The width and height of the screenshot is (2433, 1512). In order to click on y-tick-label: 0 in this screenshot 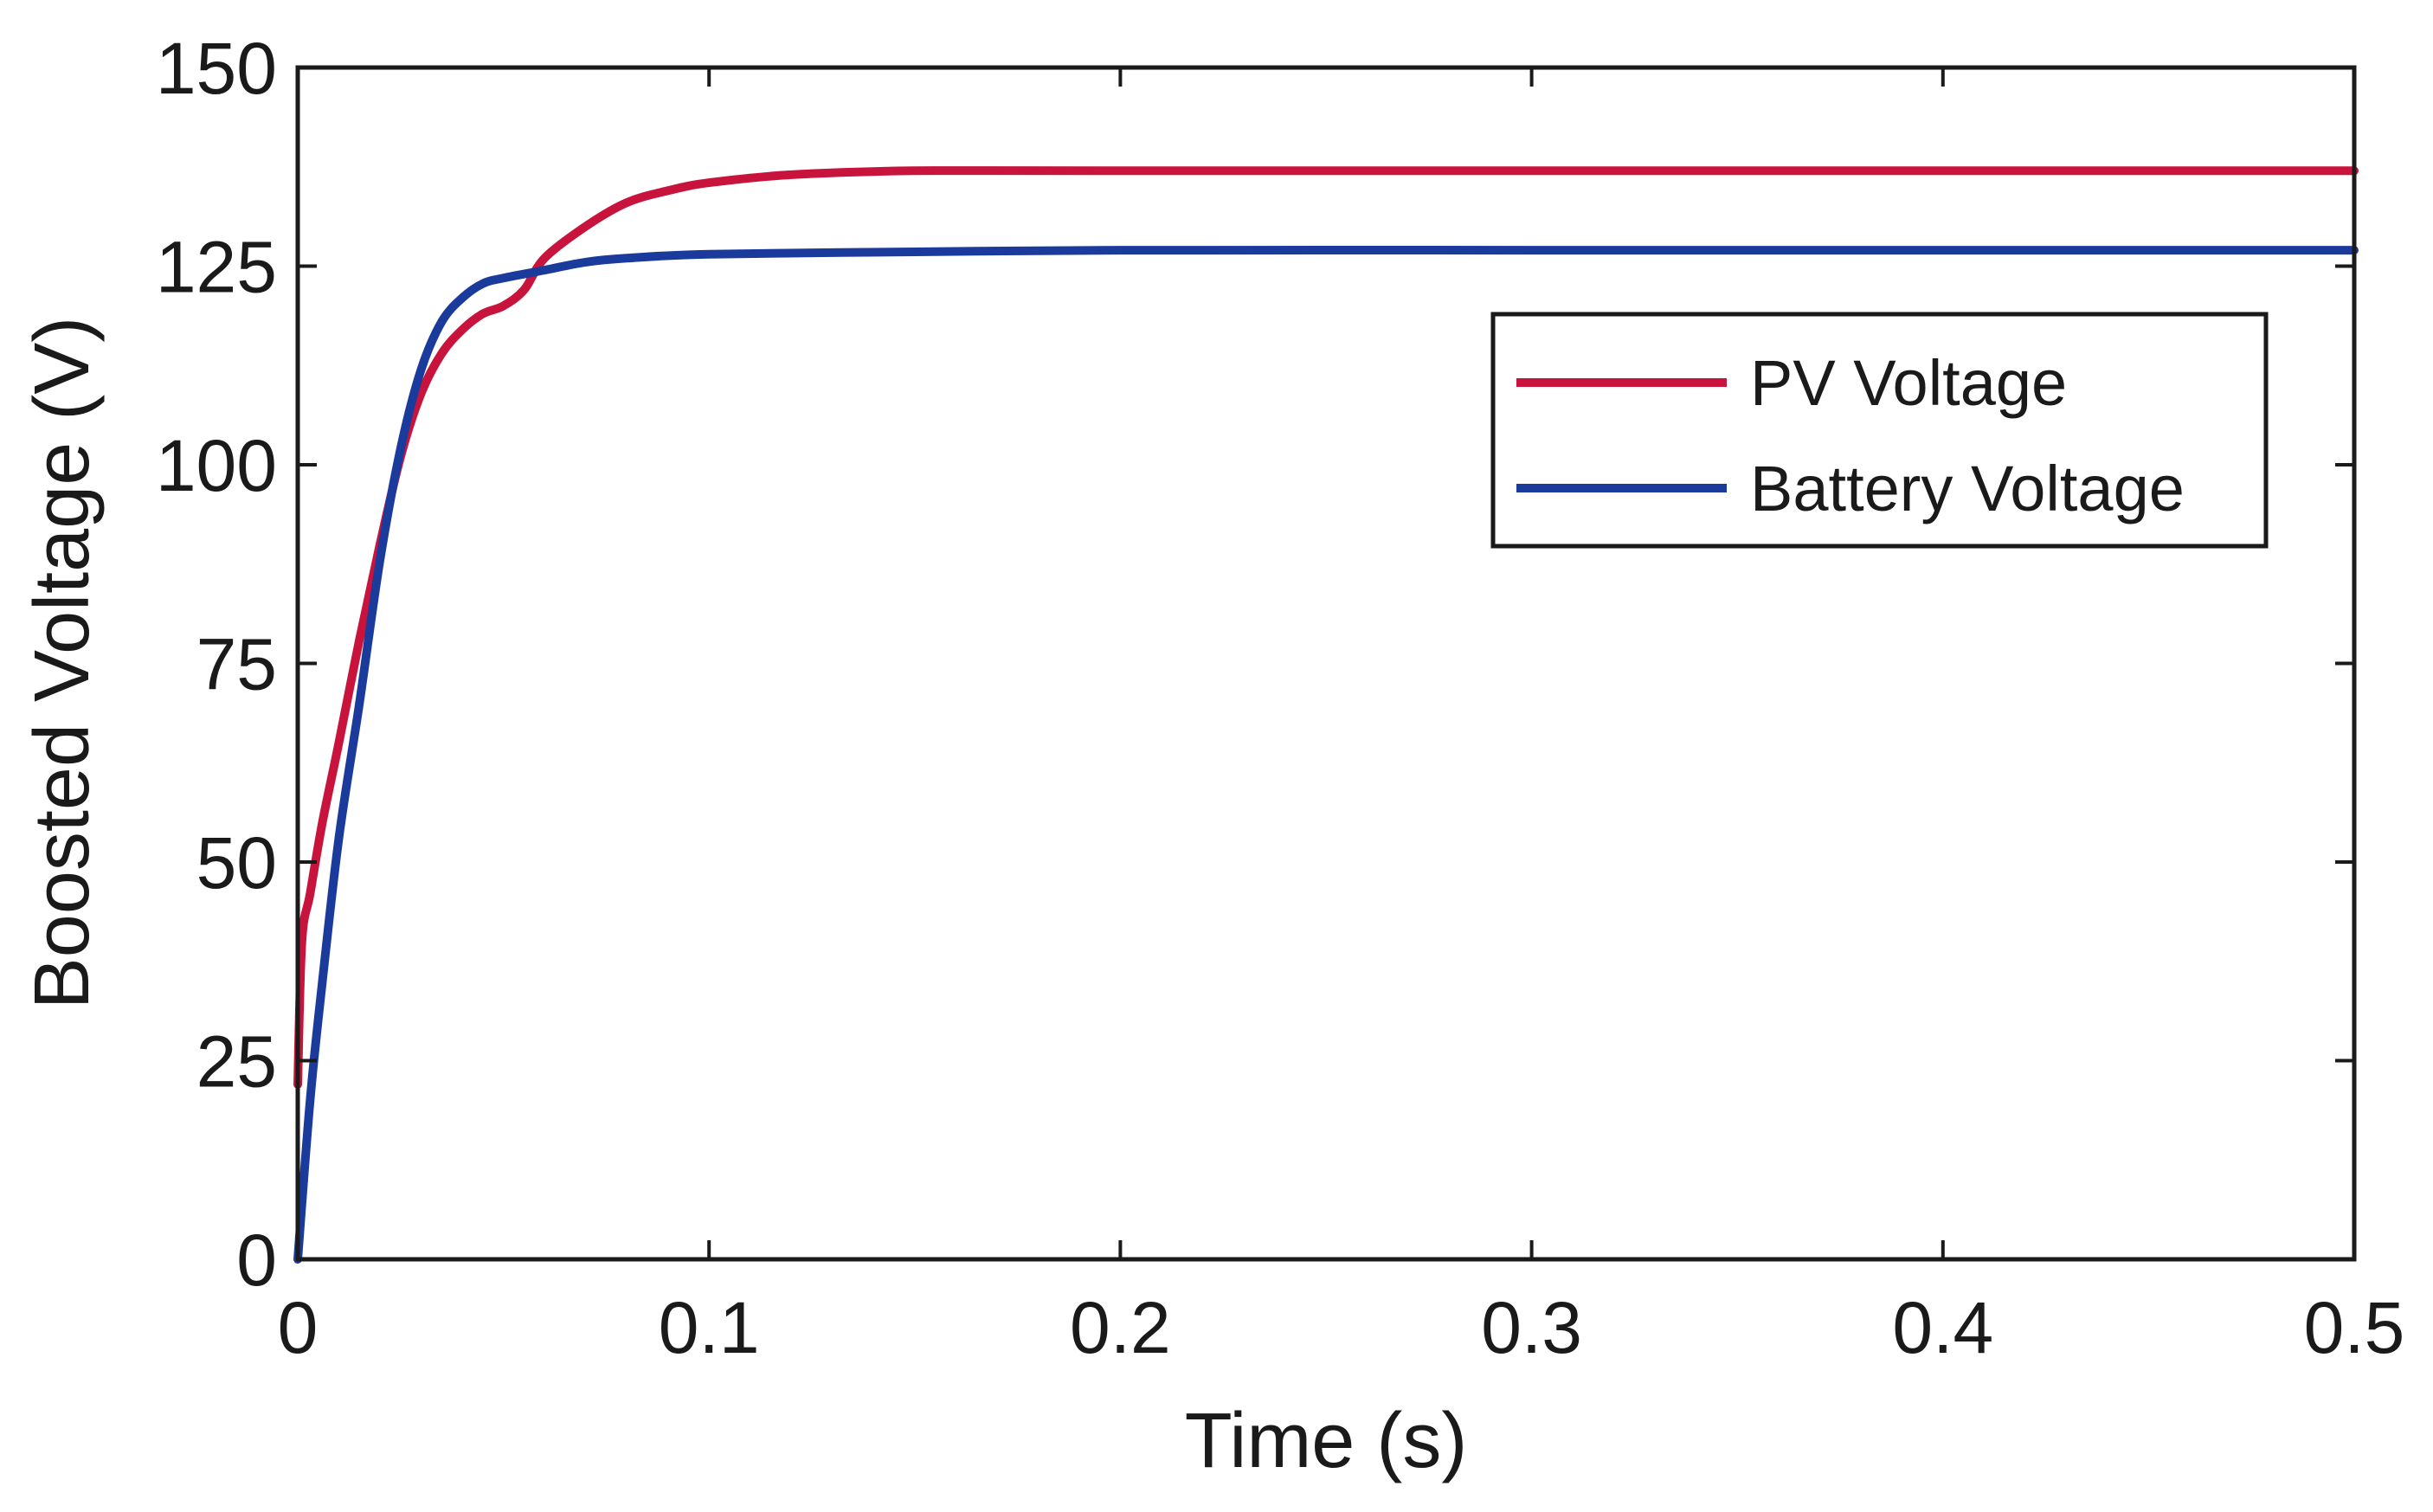, I will do `click(256, 1260)`.